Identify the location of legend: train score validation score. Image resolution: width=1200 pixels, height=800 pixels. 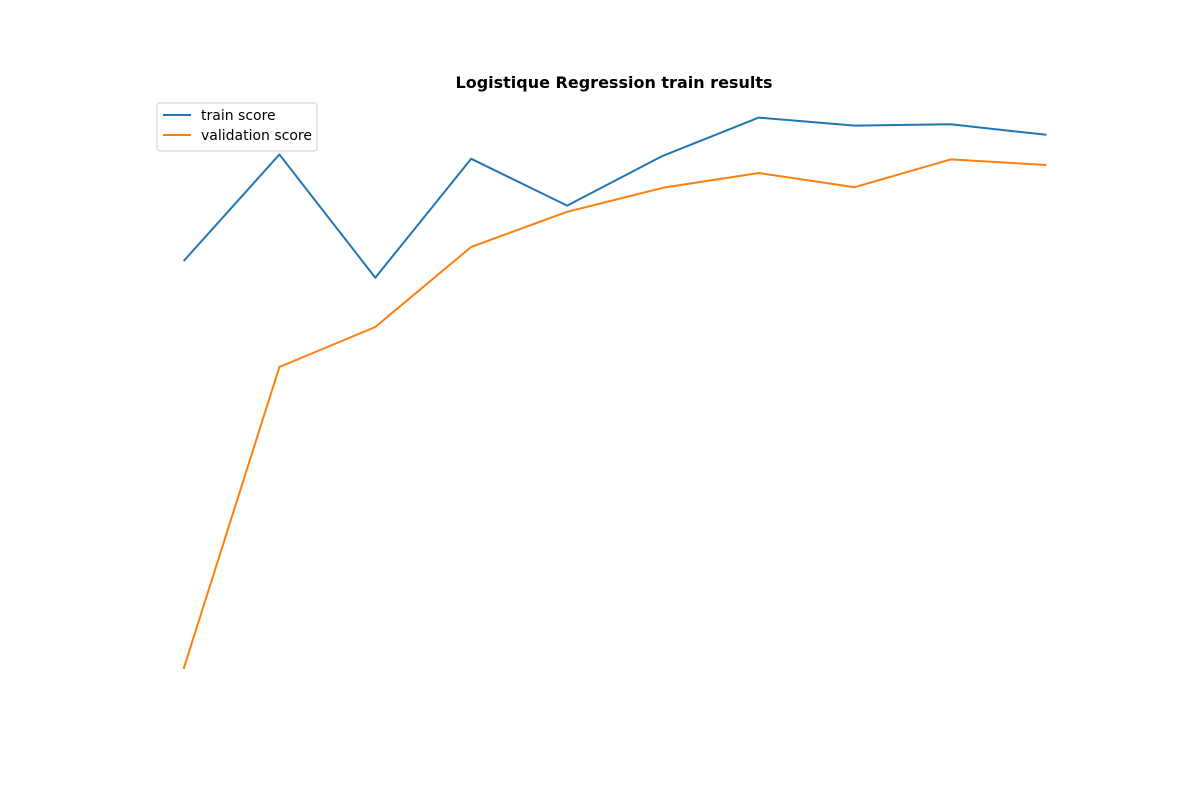
(237, 127).